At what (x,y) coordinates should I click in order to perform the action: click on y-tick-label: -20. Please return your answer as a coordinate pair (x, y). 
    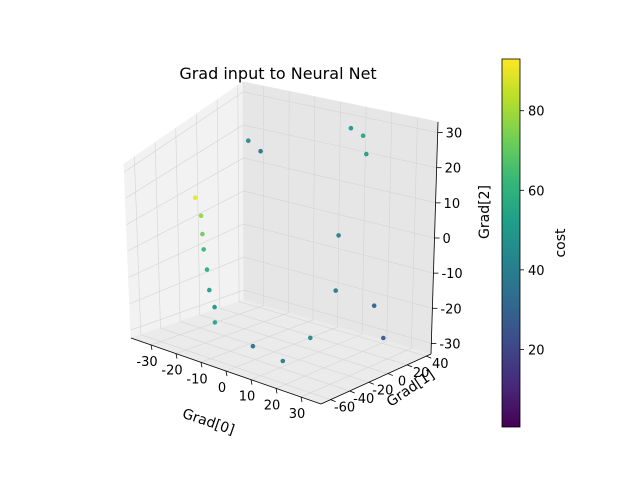
    Looking at the image, I should click on (382, 390).